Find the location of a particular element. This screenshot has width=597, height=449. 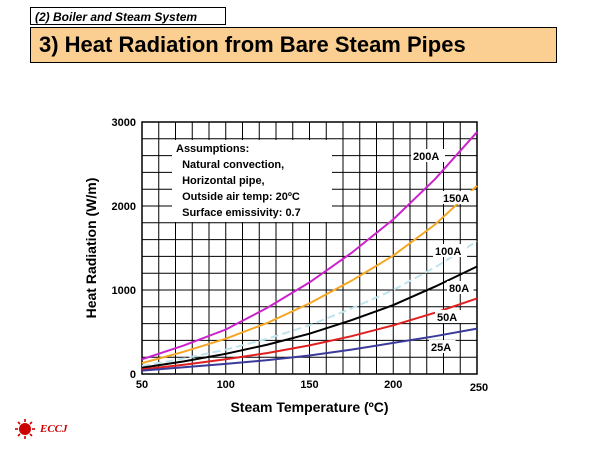

y-tick-label: 3000 is located at coordinates (124, 123).